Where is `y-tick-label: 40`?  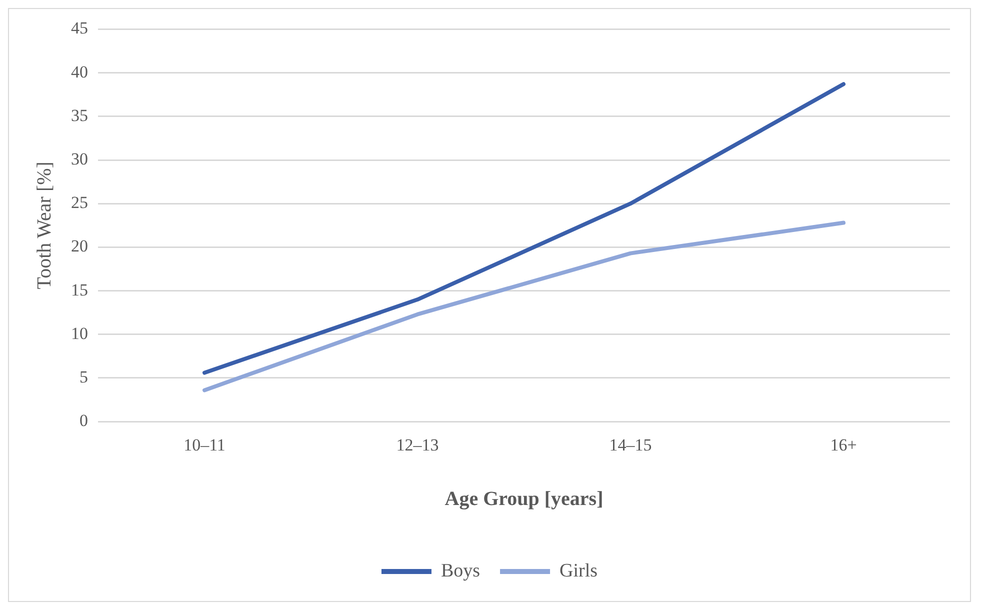 y-tick-label: 40 is located at coordinates (79, 72).